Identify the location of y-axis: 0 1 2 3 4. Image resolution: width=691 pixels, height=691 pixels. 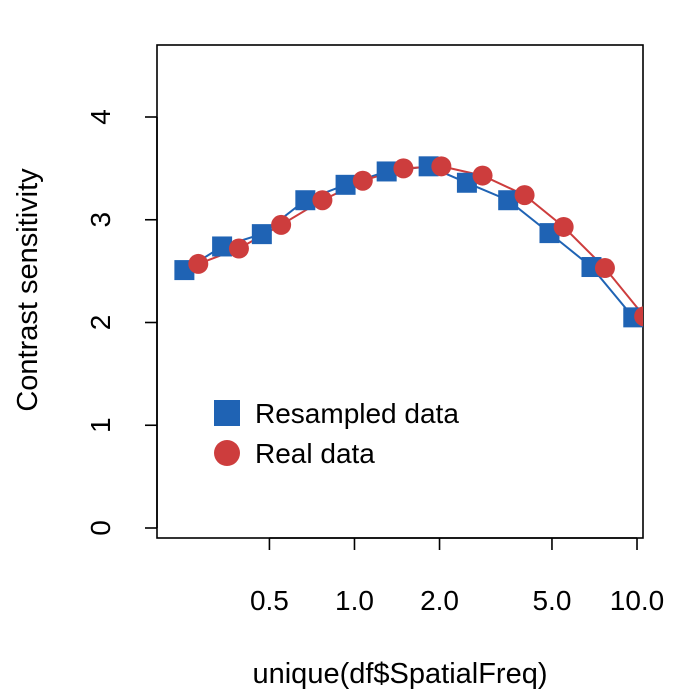
(121, 322).